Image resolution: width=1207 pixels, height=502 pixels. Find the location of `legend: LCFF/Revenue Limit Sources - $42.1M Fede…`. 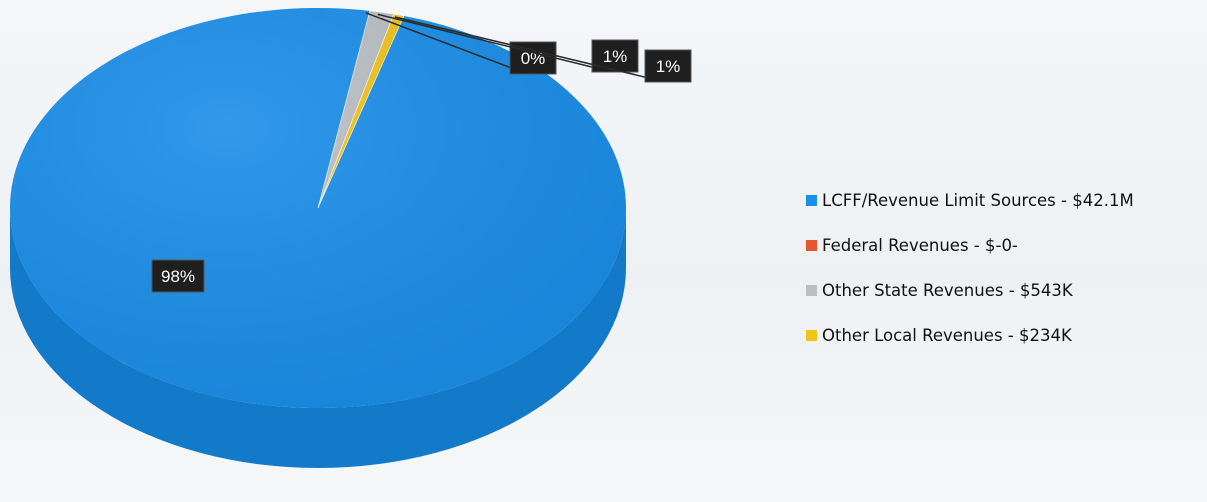

legend: LCFF/Revenue Limit Sources - $42.1M Fede… is located at coordinates (970, 274).